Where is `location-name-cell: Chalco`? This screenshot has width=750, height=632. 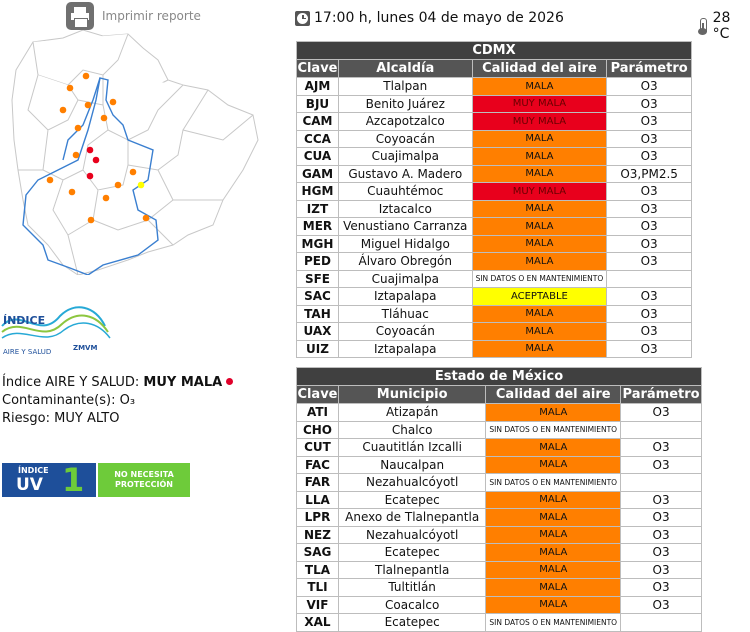
location-name-cell: Chalco is located at coordinates (412, 429).